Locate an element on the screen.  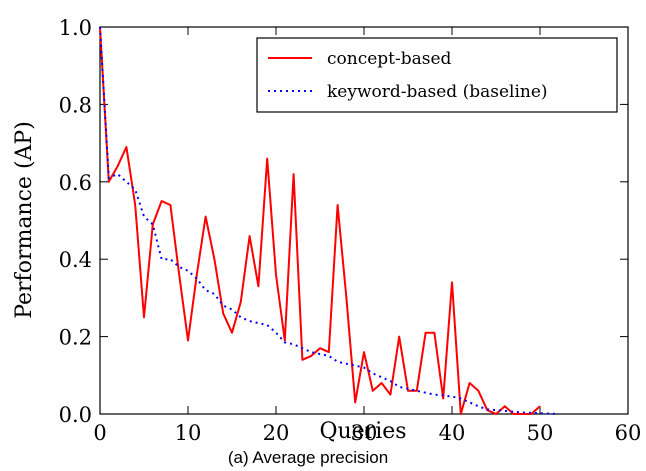
x-tick-label: 10 is located at coordinates (188, 433).